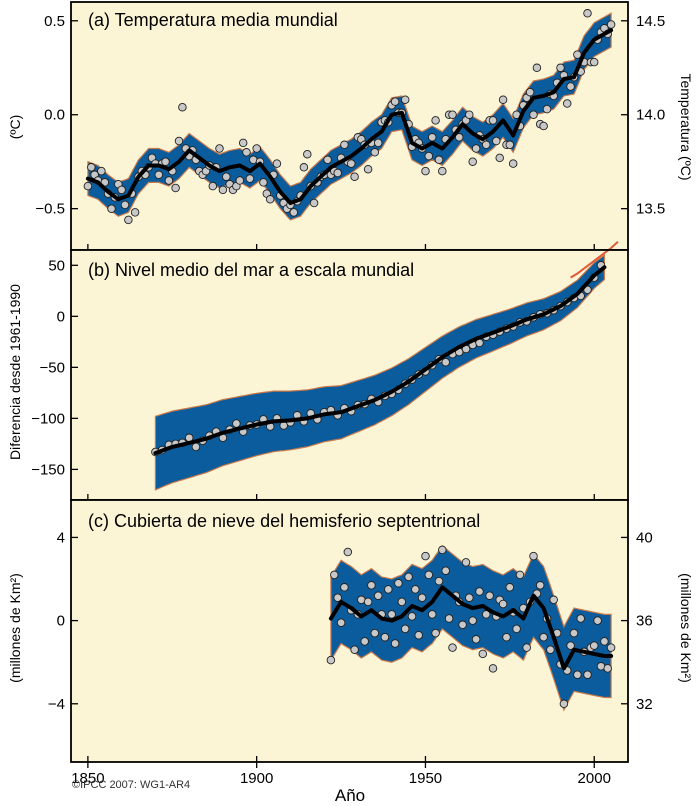  I want to click on x-axis-tick-label: 1850, so click(87, 778).